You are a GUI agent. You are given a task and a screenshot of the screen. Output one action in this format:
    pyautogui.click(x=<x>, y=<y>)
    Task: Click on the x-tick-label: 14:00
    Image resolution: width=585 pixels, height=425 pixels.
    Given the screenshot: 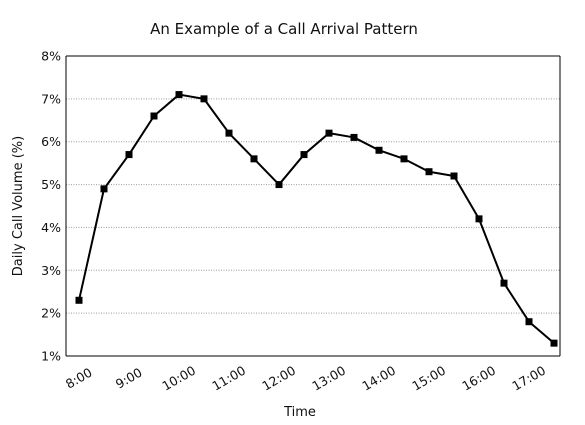 What is the action you would take?
    pyautogui.click(x=378, y=378)
    